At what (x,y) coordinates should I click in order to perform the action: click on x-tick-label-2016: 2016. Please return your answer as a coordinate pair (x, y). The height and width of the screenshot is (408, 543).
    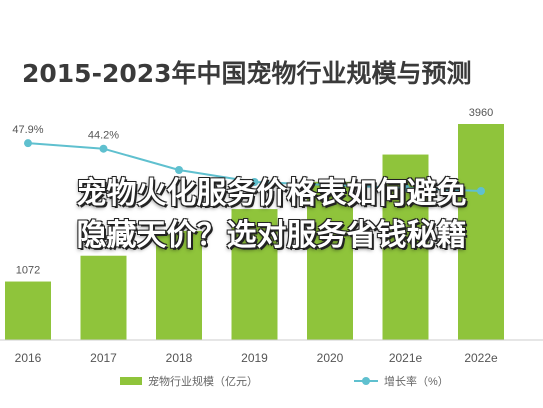
    Looking at the image, I should click on (28, 358).